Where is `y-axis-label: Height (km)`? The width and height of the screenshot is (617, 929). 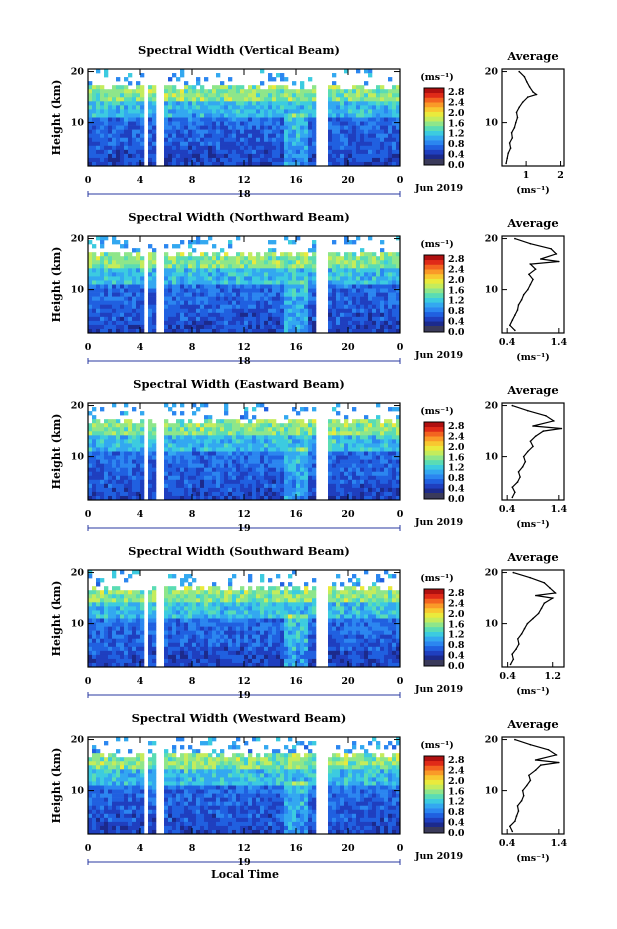
y-axis-label: Height (km) is located at coordinates (56, 285).